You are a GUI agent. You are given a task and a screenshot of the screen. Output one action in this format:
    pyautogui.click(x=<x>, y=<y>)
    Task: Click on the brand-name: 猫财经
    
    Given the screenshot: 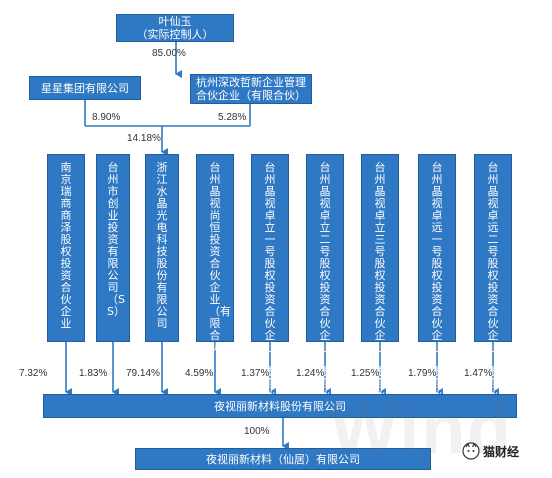 What is the action you would take?
    pyautogui.click(x=501, y=451)
    